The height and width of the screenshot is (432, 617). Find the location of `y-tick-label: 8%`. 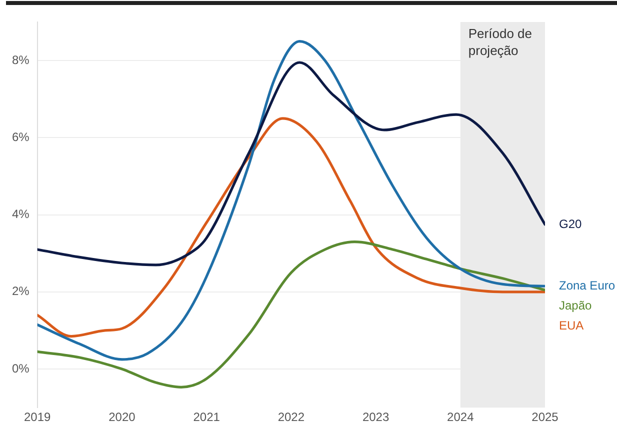

y-tick-label: 8% is located at coordinates (21, 59).